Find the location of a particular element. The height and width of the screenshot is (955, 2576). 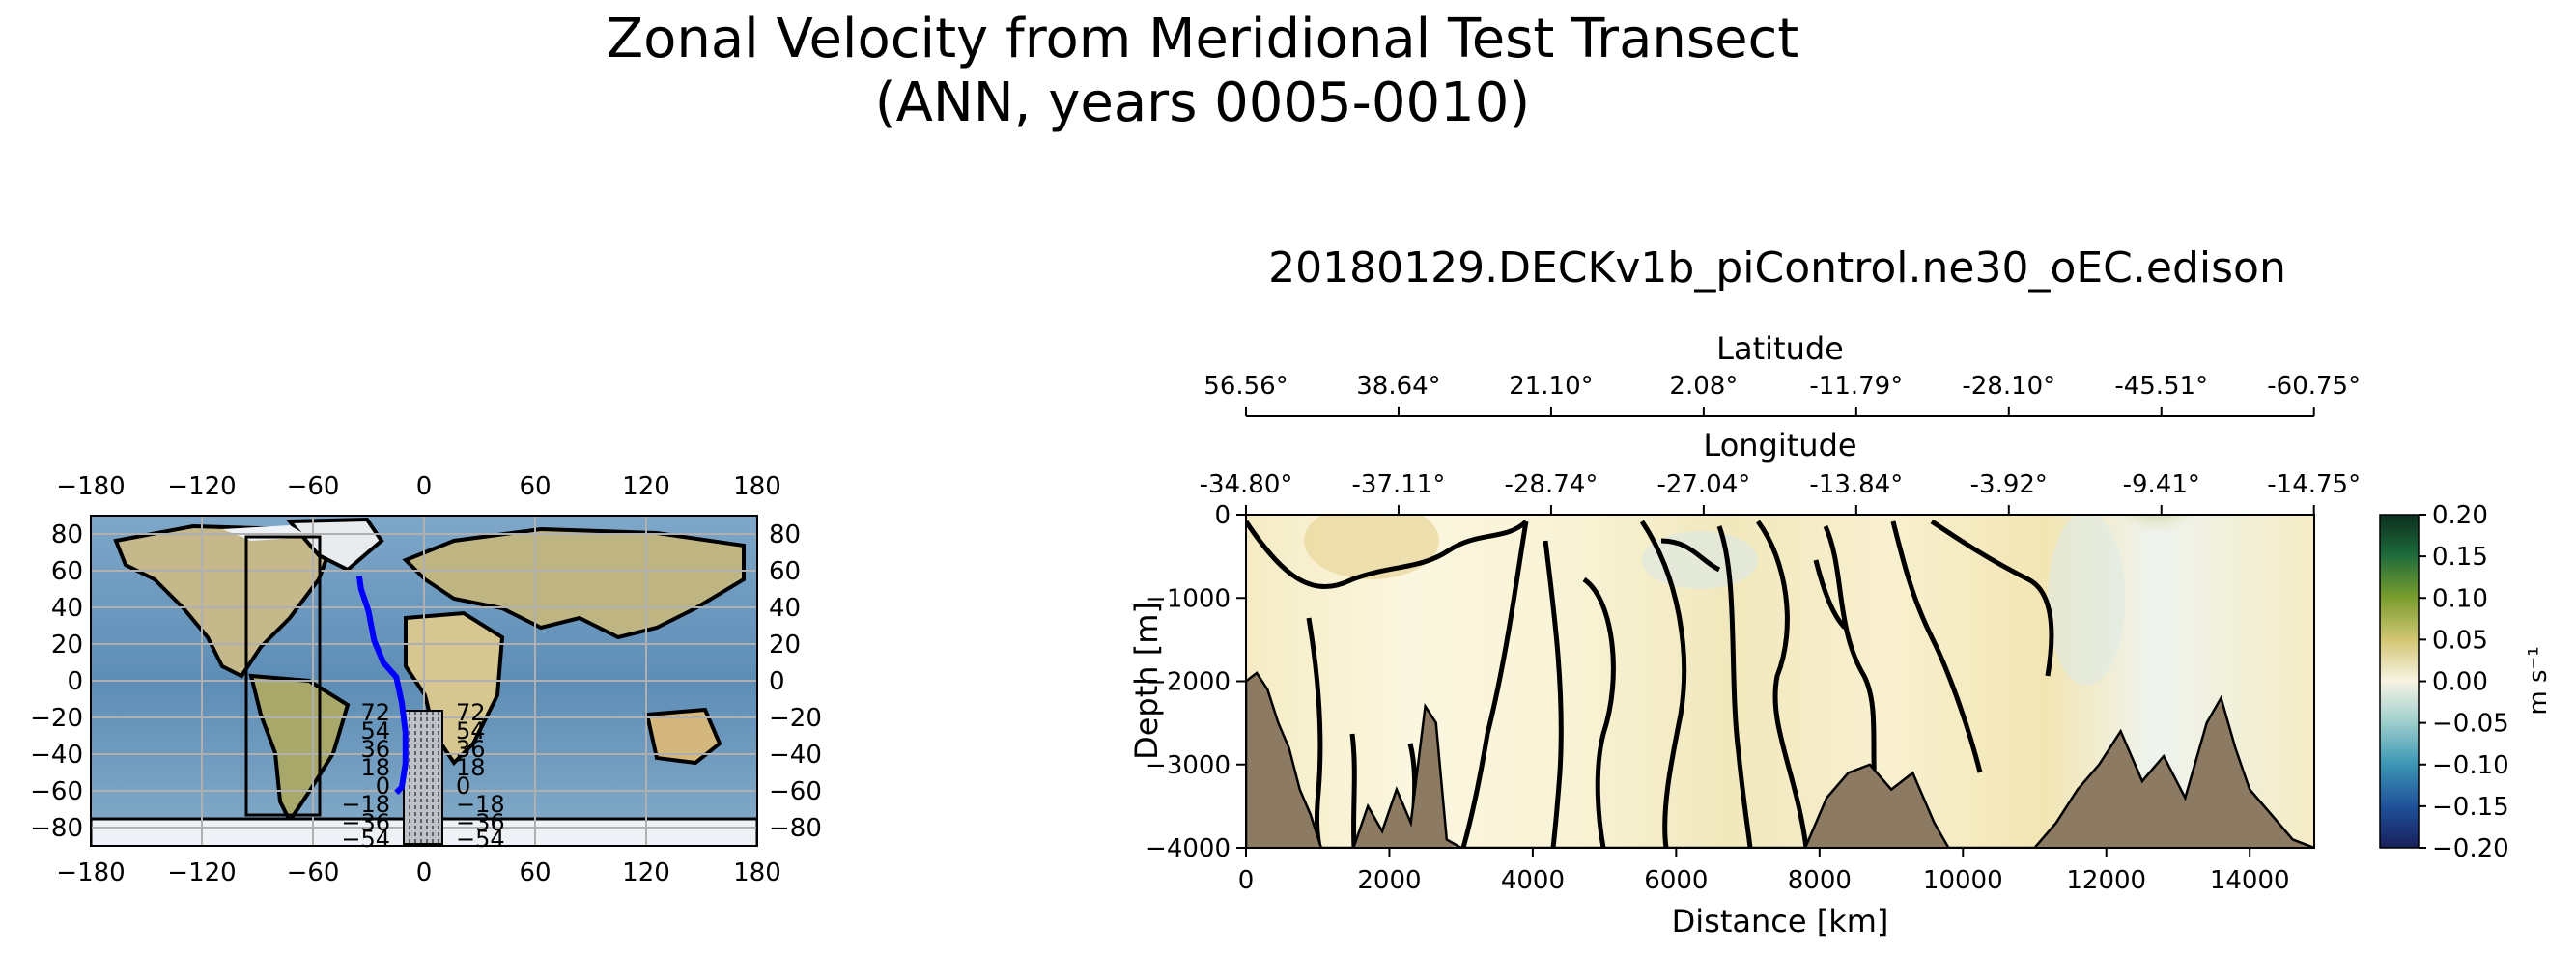

longitude-tick-label: -3.92° is located at coordinates (2009, 485).